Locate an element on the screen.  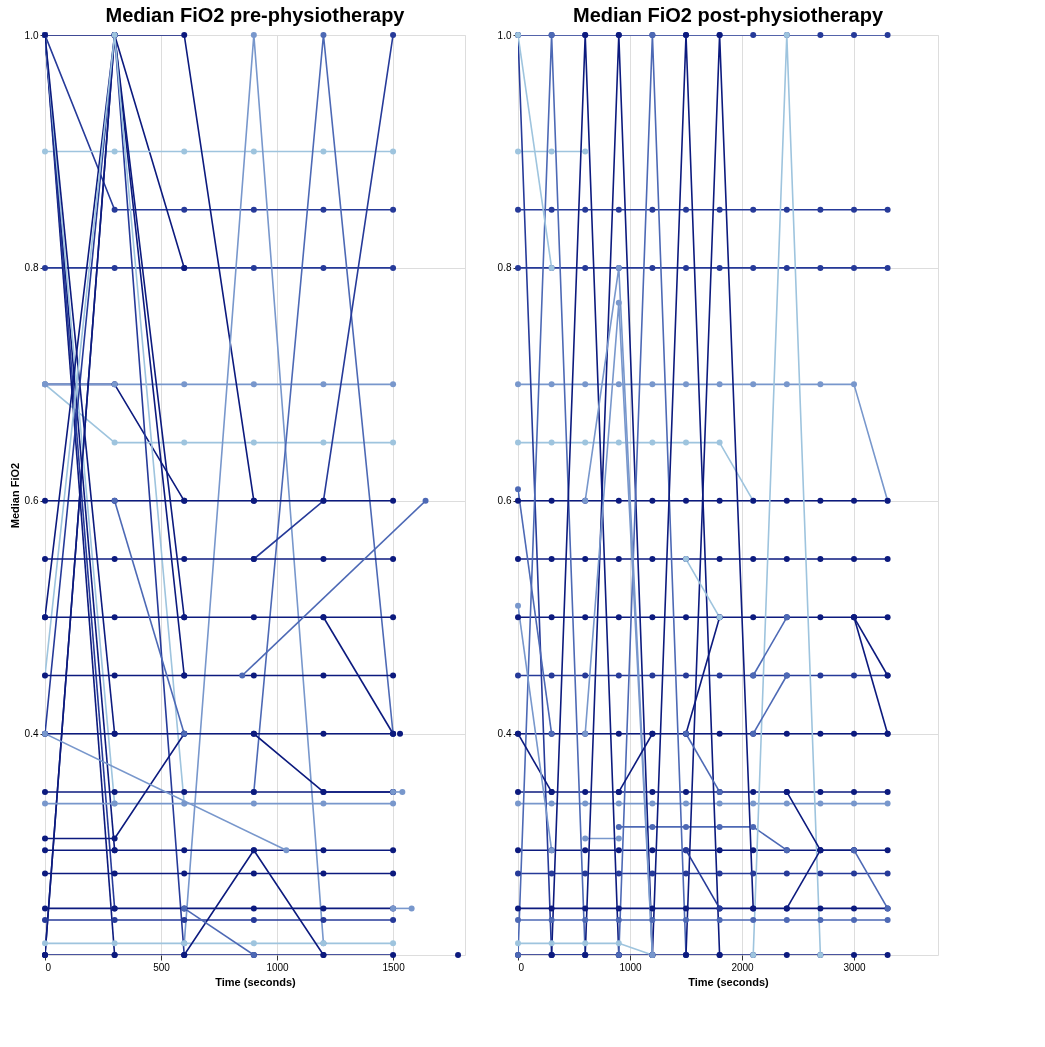
y-axis-title: Median FiO2 is located at coordinates (14, 495).